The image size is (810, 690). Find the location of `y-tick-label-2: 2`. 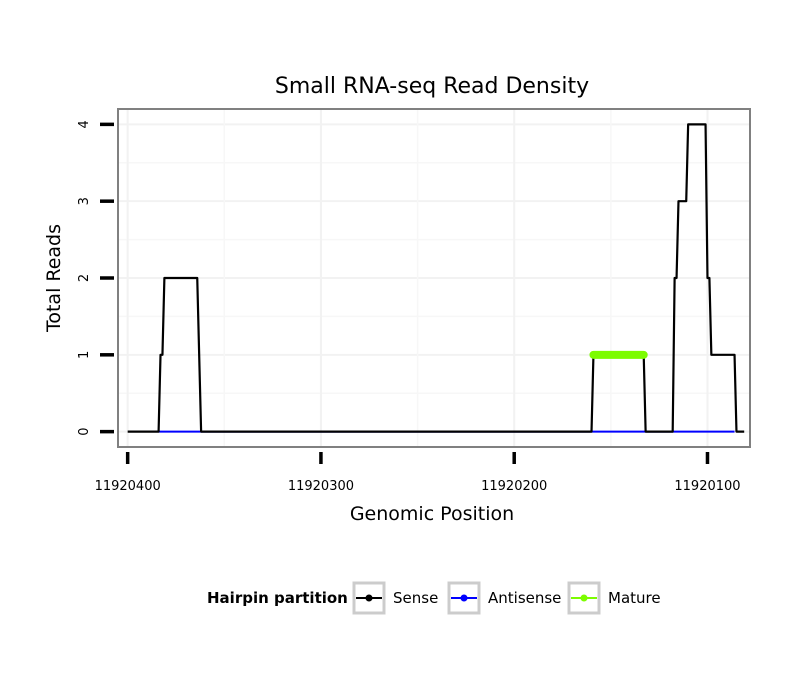

y-tick-label-2: 2 is located at coordinates (84, 278).